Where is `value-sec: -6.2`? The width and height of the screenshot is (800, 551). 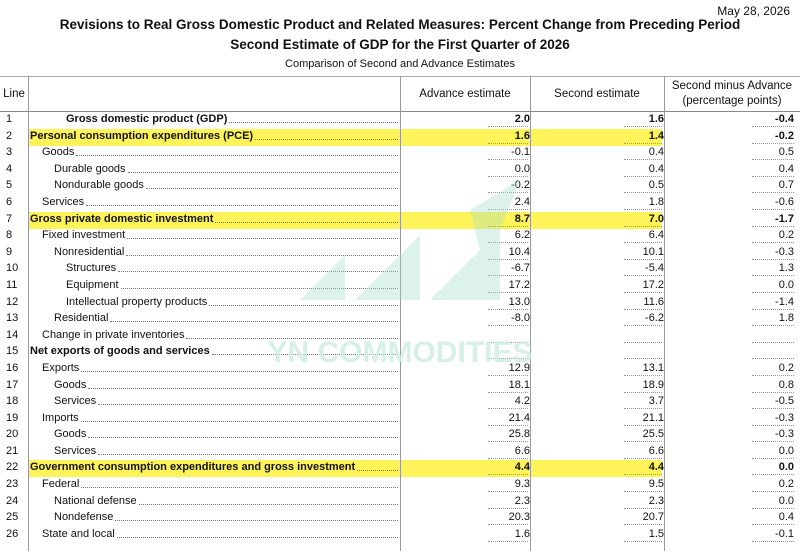 value-sec: -6.2 is located at coordinates (654, 318).